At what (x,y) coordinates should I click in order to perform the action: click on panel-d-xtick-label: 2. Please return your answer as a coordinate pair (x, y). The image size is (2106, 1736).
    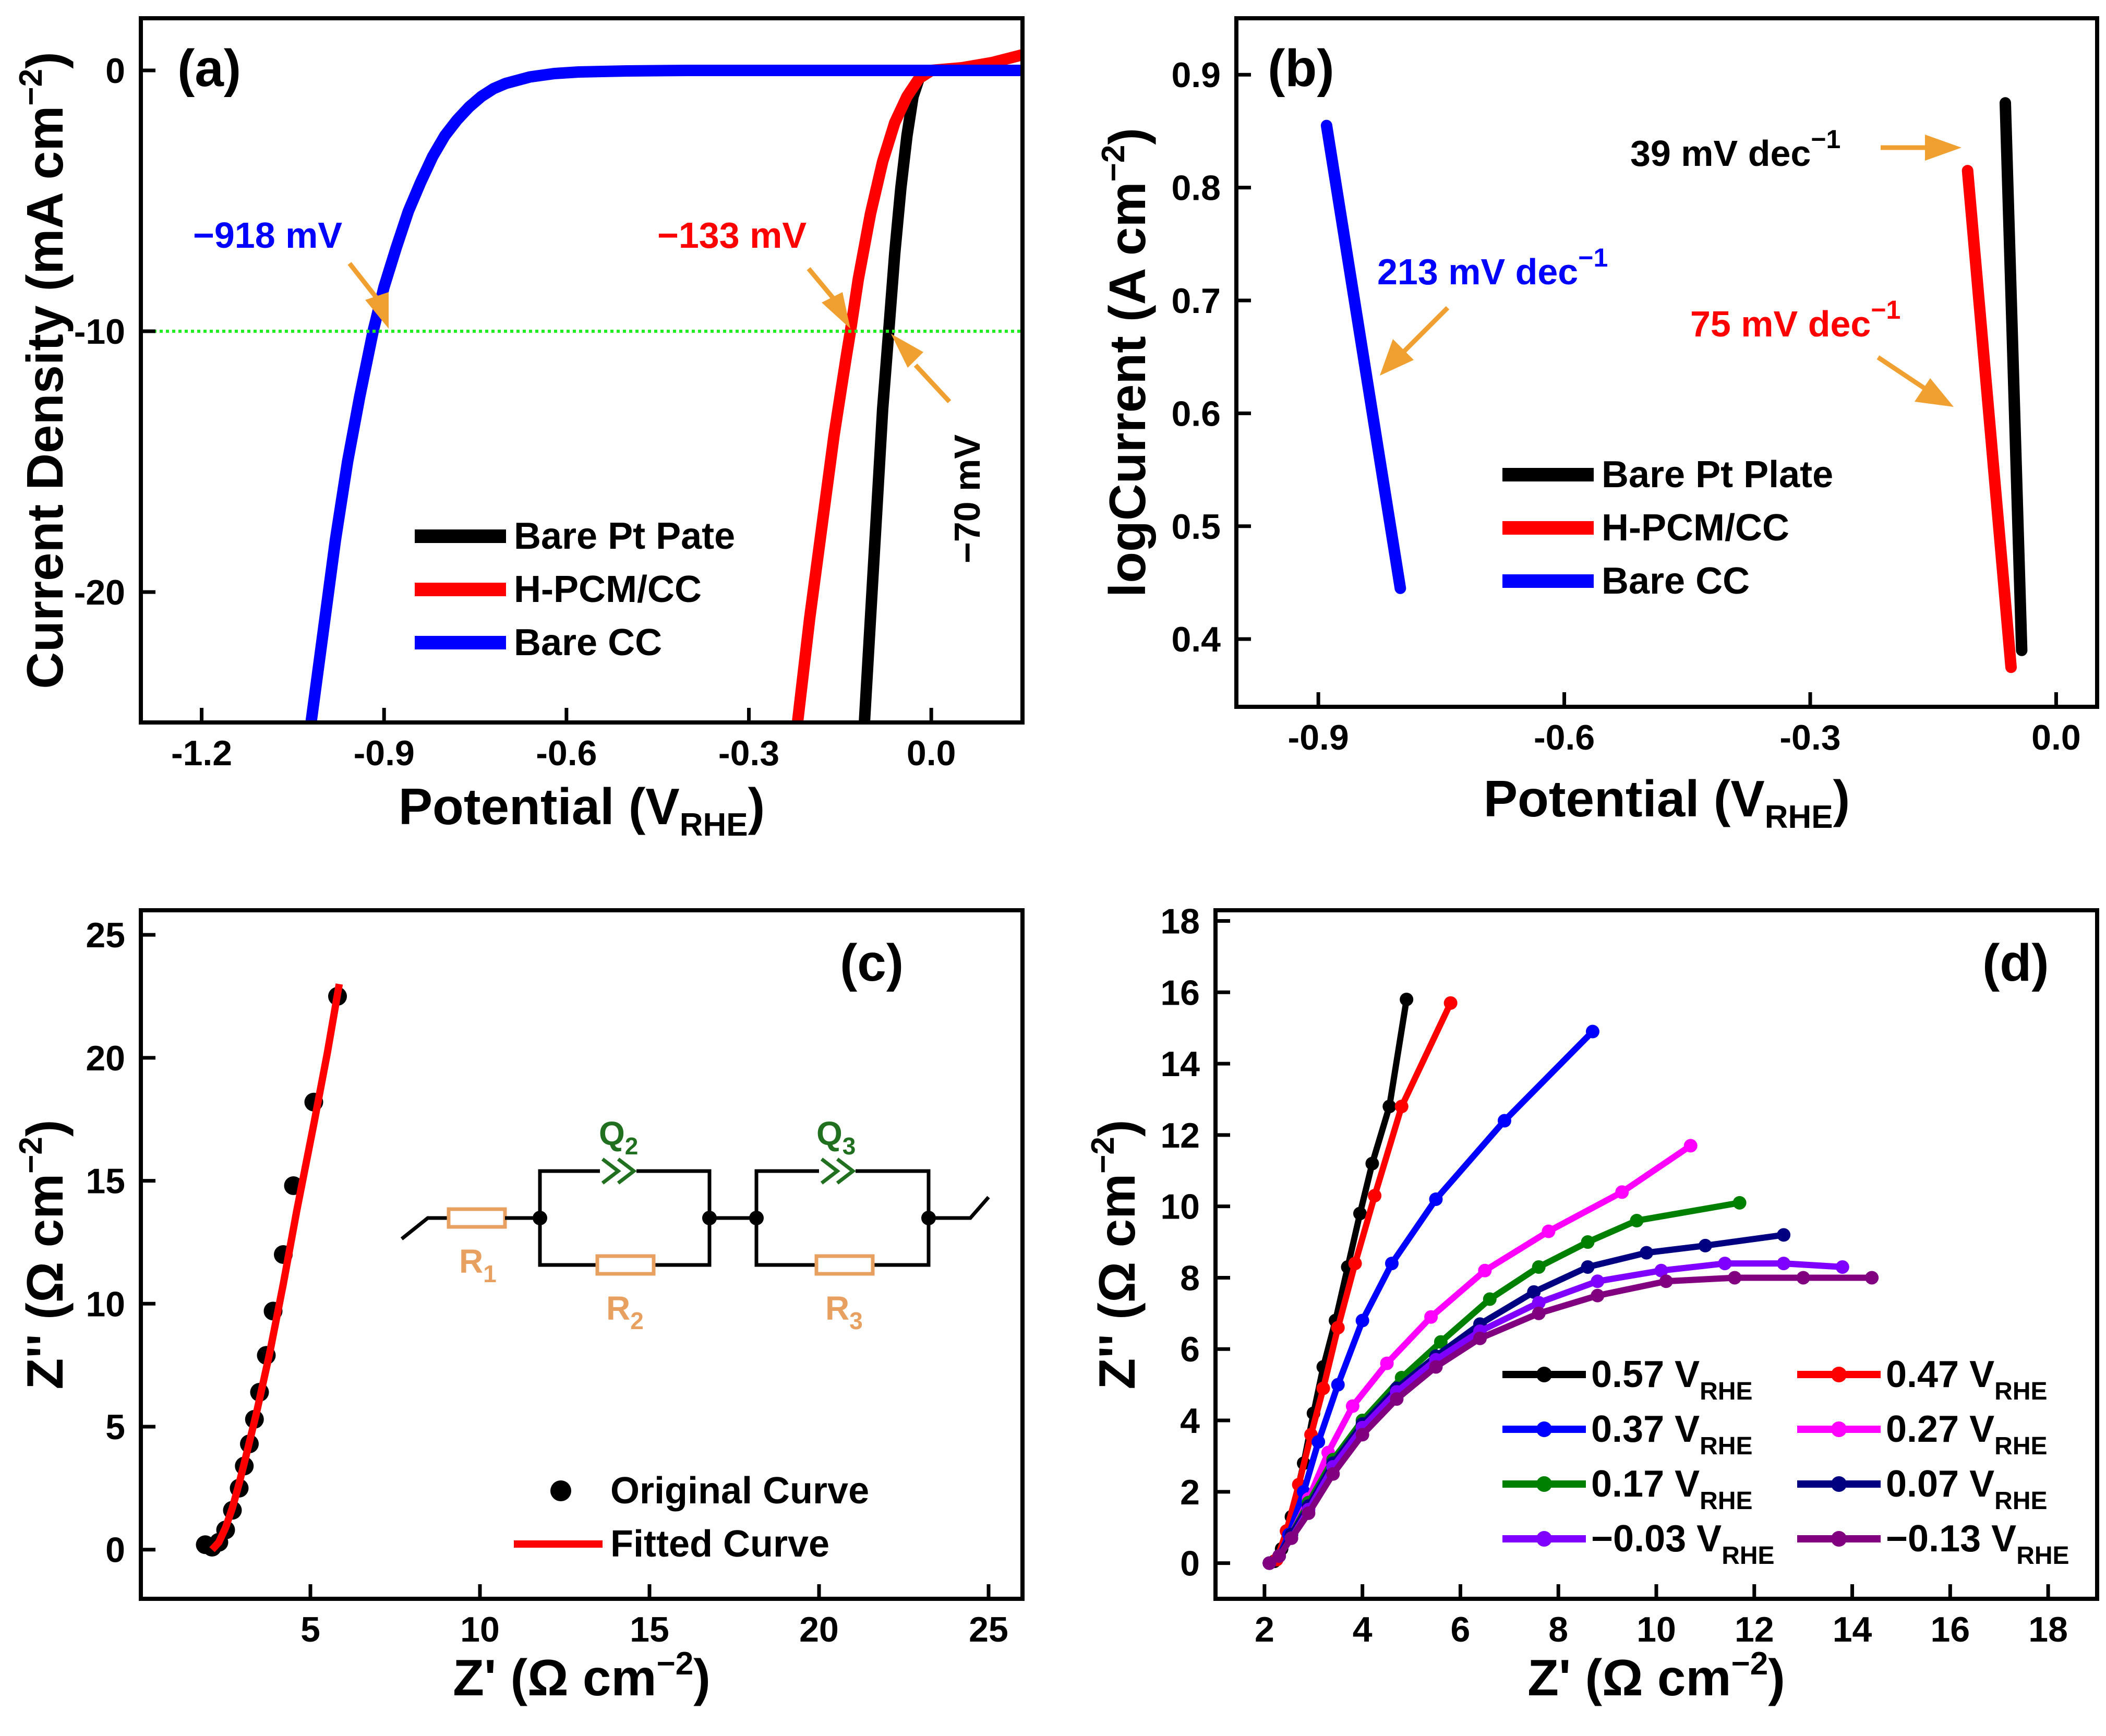
    Looking at the image, I should click on (1265, 1629).